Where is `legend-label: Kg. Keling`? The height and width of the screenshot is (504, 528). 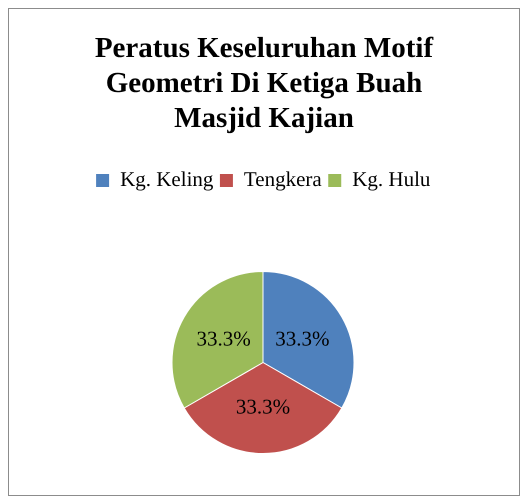 legend-label: Kg. Keling is located at coordinates (167, 179).